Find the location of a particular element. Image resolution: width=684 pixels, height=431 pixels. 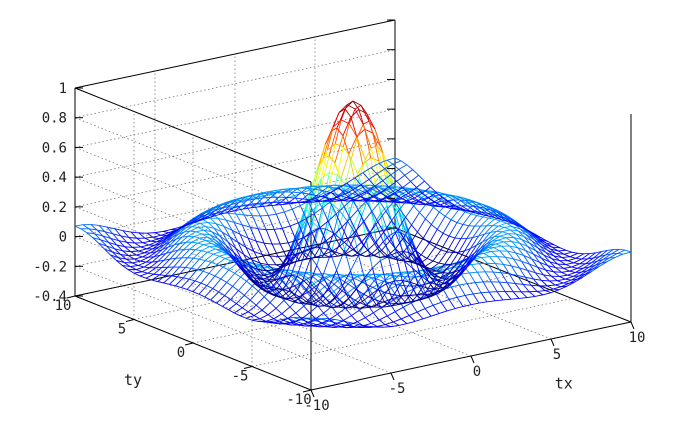

y-tick is located at coordinates (248, 367).